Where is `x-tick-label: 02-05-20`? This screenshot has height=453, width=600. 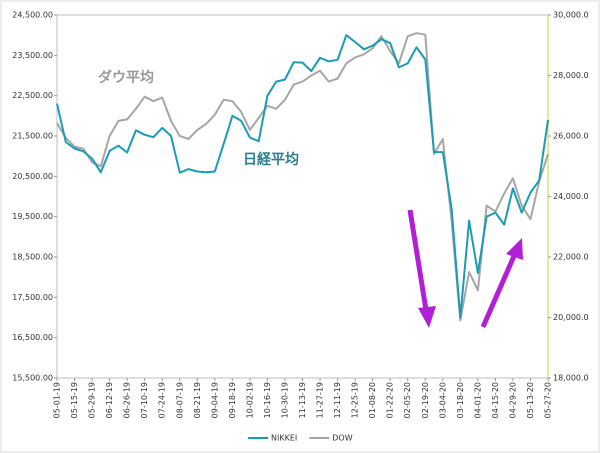 x-tick-label: 02-05-20 is located at coordinates (407, 400).